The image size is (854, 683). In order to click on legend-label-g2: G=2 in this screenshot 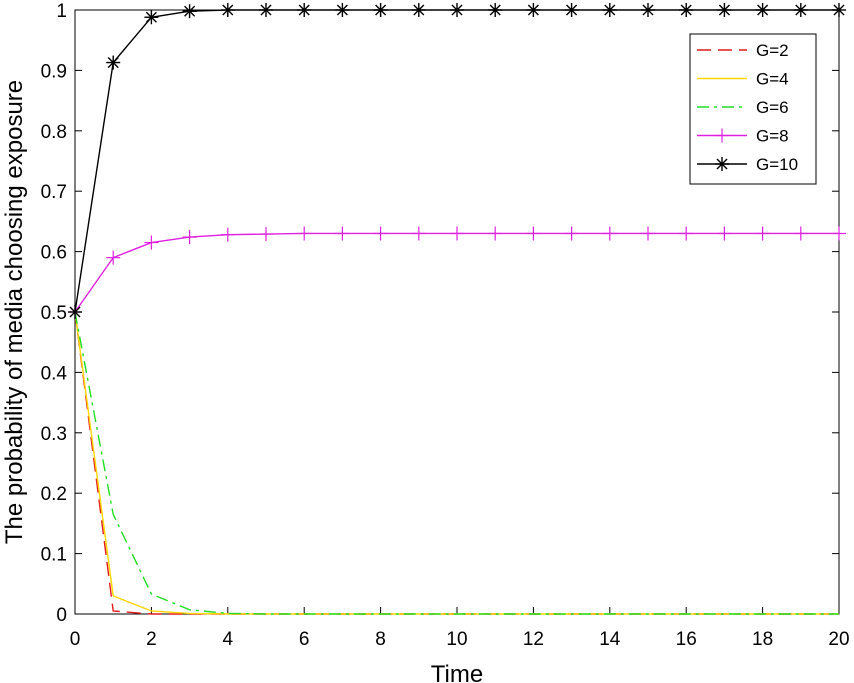, I will do `click(772, 50)`.